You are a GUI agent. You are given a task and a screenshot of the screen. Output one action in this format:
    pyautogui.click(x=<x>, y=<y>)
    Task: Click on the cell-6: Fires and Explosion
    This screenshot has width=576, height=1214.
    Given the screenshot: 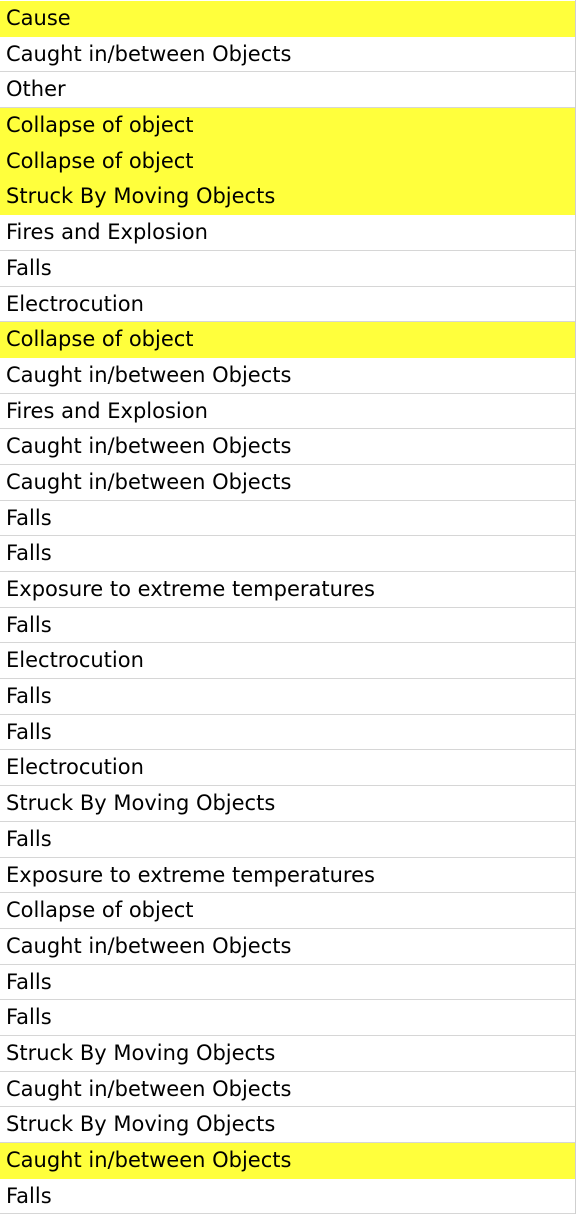 What is the action you would take?
    pyautogui.click(x=288, y=233)
    